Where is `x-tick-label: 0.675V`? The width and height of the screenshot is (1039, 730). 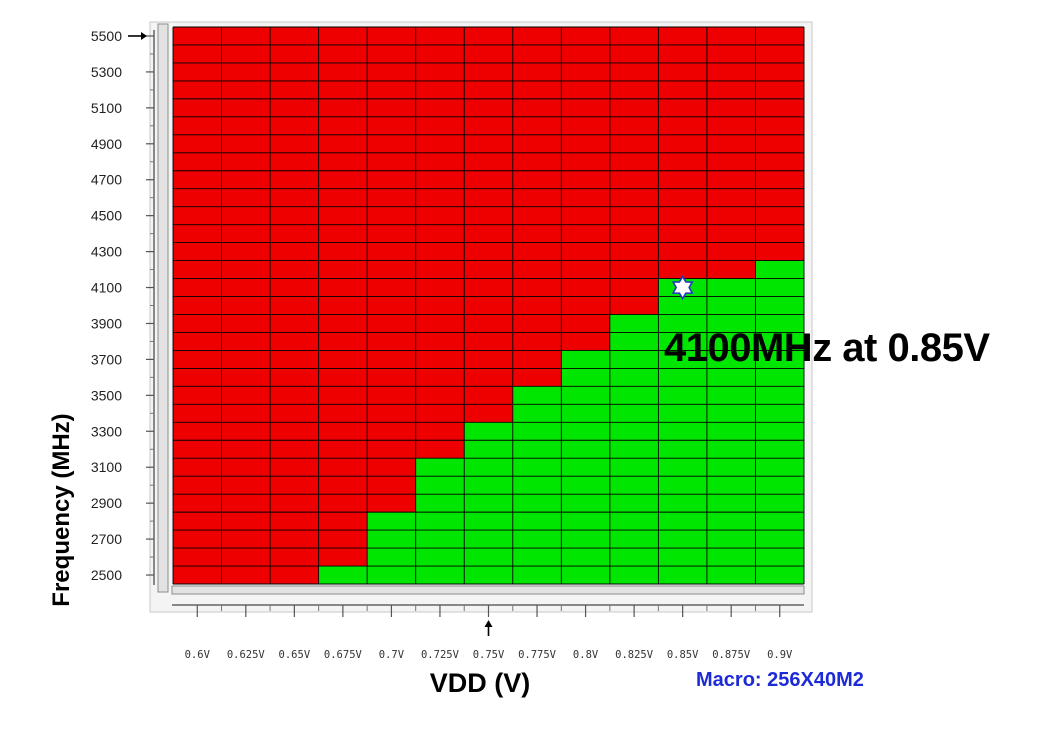
x-tick-label: 0.675V is located at coordinates (343, 655).